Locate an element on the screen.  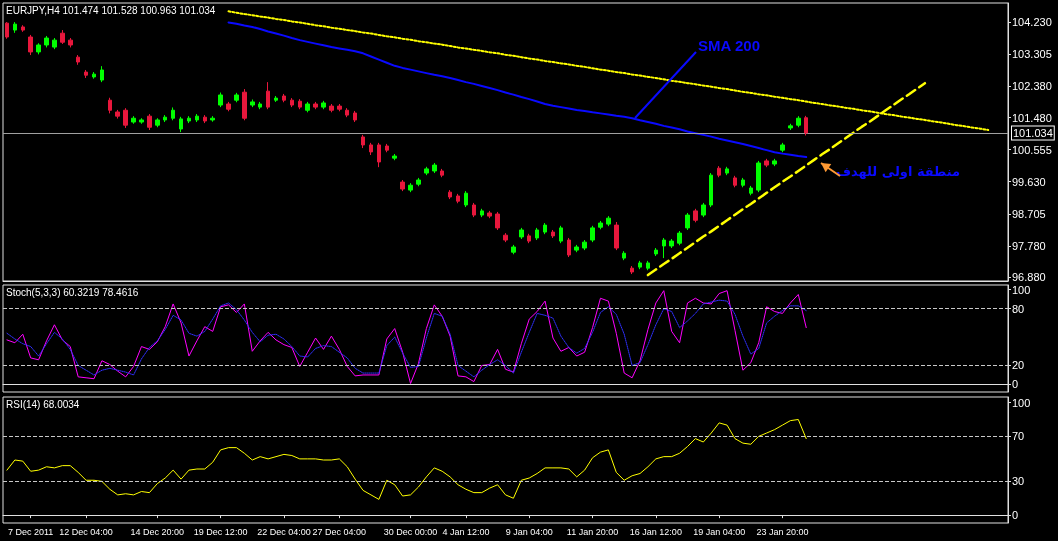
x-tick-label: 19 Jan 04:00 is located at coordinates (719, 531).